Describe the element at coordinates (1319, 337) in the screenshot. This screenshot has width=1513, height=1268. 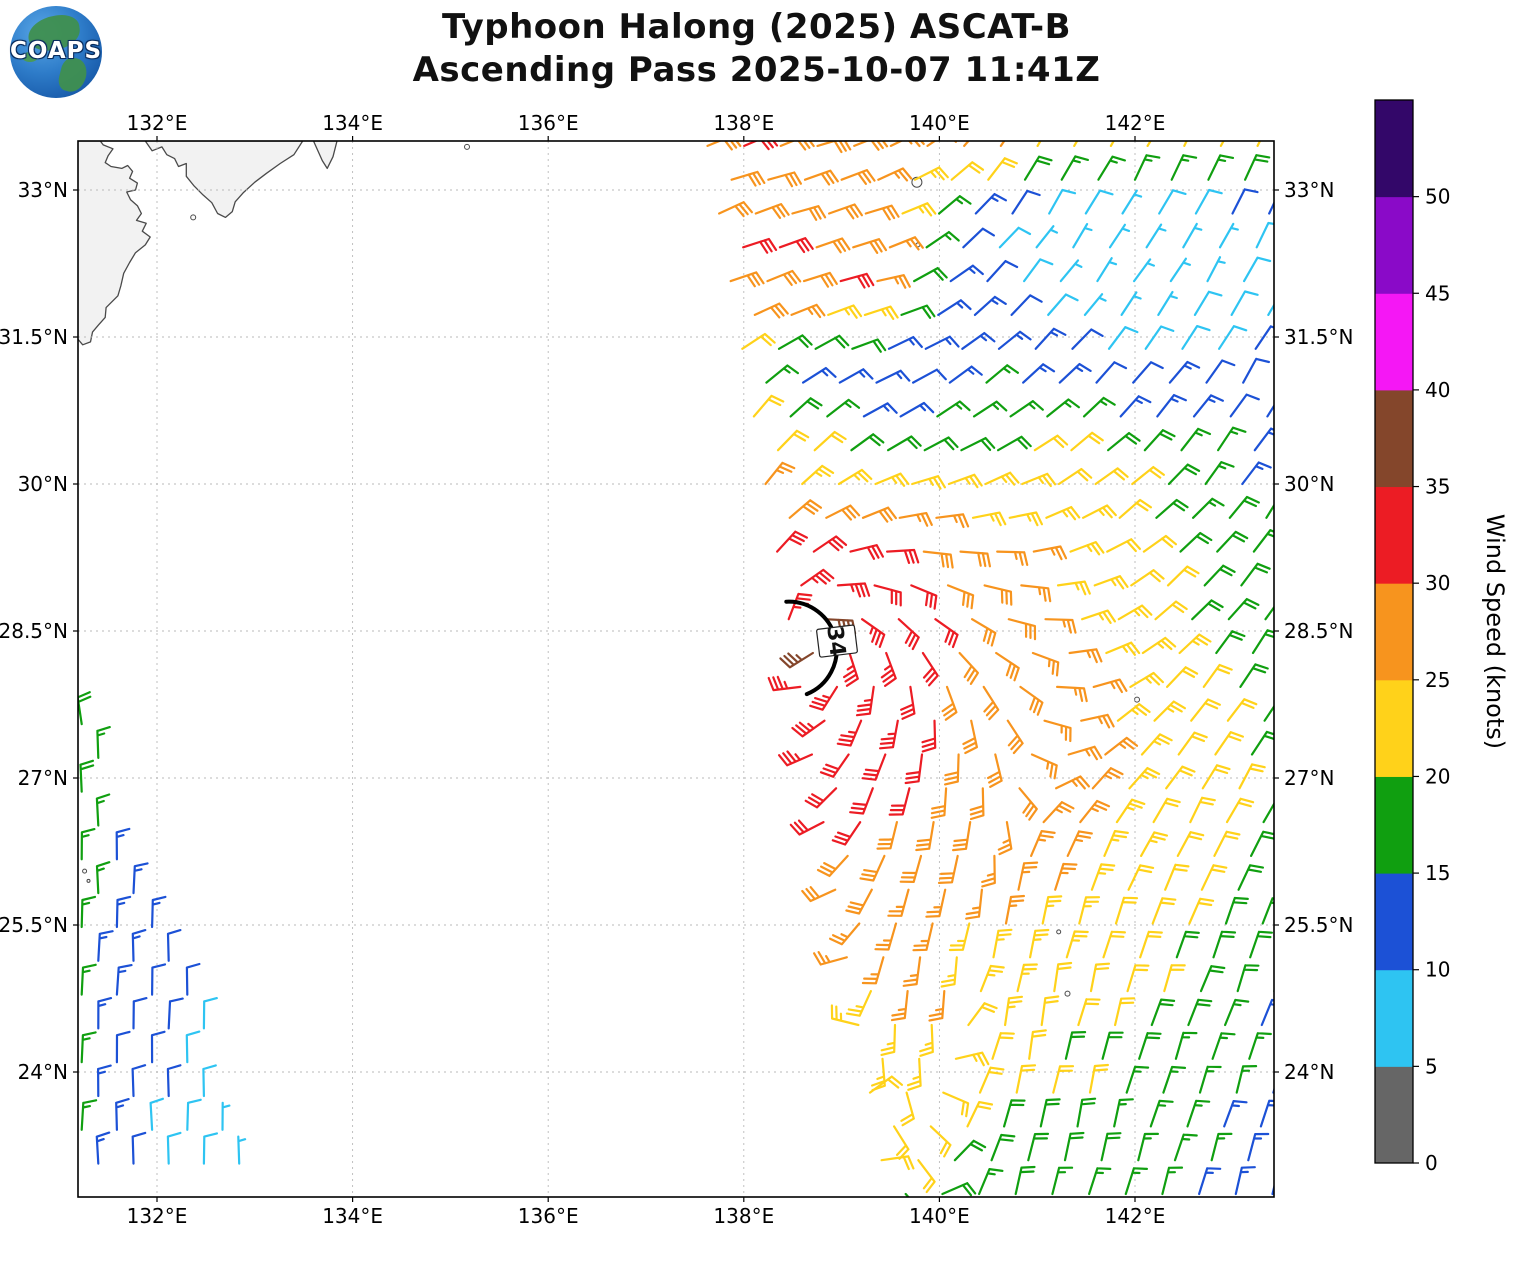
I see `y-tick-label-right: 31.5°N` at that location.